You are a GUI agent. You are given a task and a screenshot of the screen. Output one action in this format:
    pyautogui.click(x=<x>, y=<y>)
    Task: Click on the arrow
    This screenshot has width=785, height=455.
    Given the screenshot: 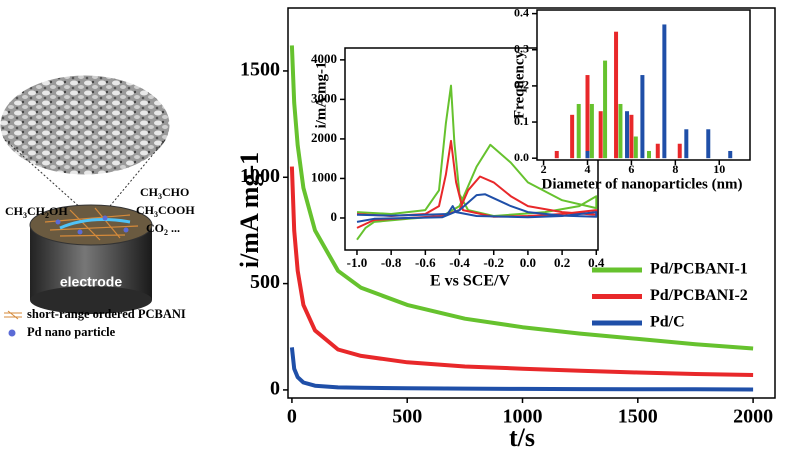 What is the action you would take?
    pyautogui.click(x=95, y=224)
    